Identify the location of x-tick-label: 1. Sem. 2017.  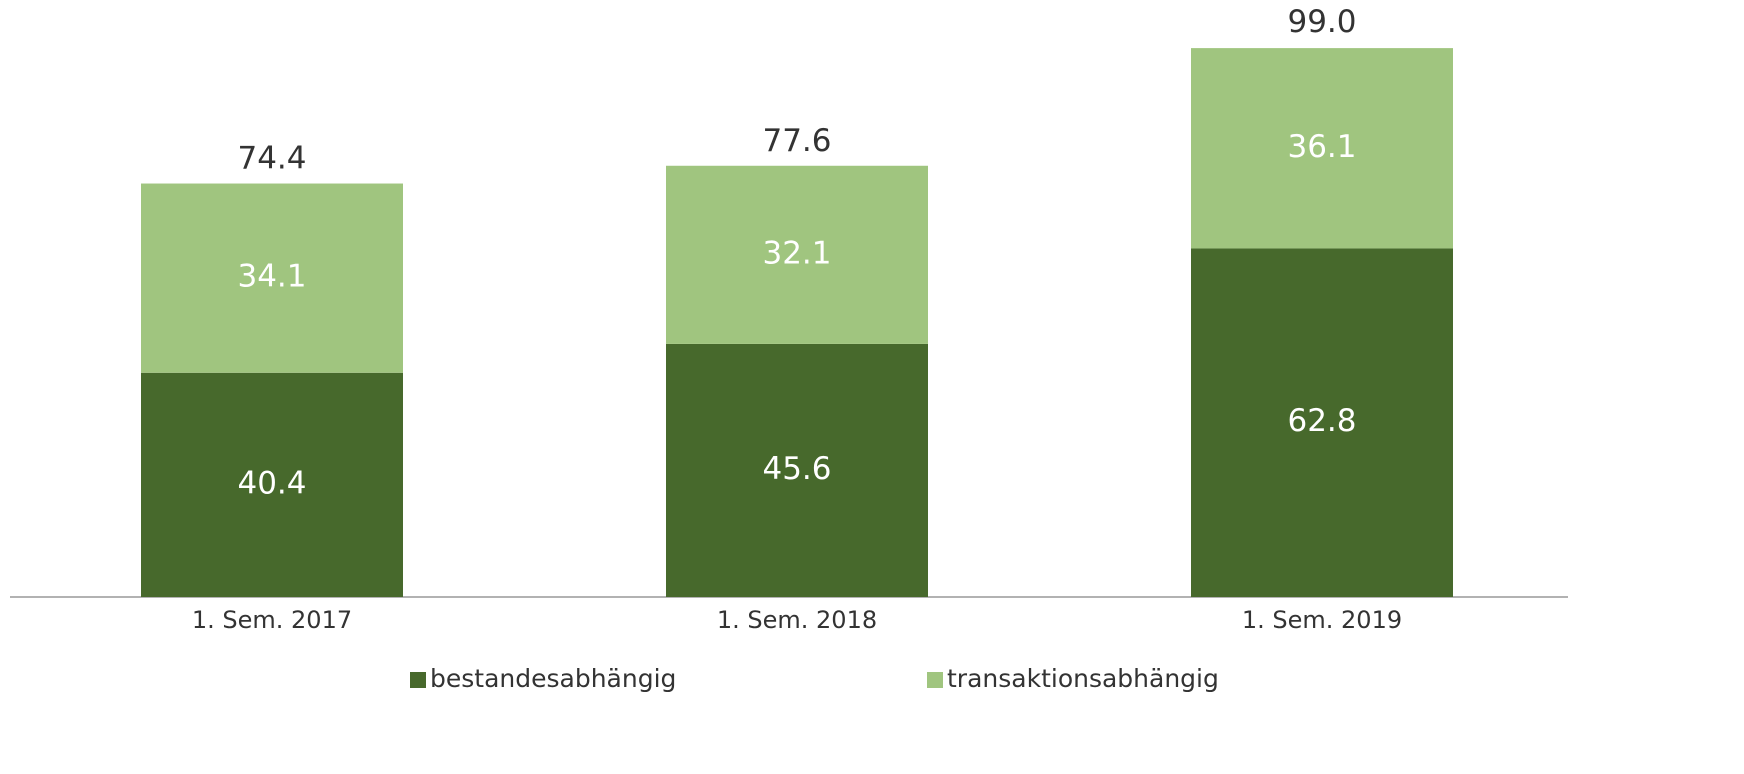
(272, 620).